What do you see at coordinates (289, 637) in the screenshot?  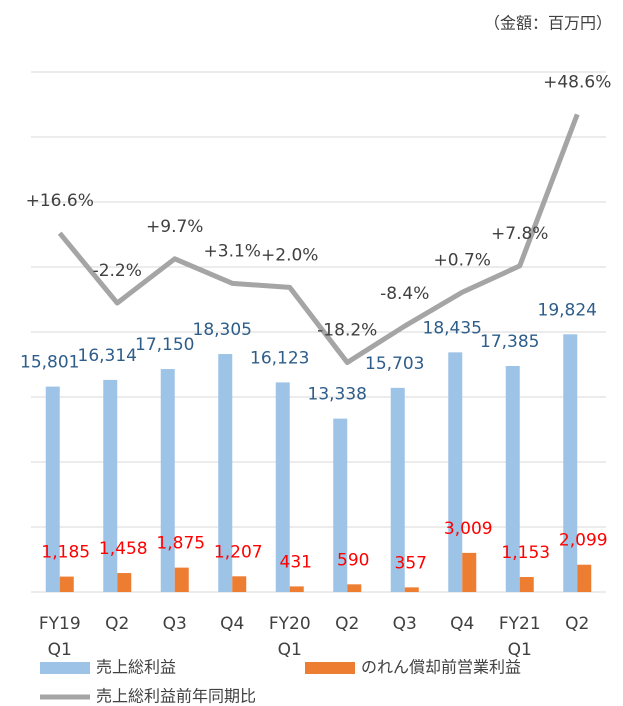 I see `x-tick-label: FY20 Q1` at bounding box center [289, 637].